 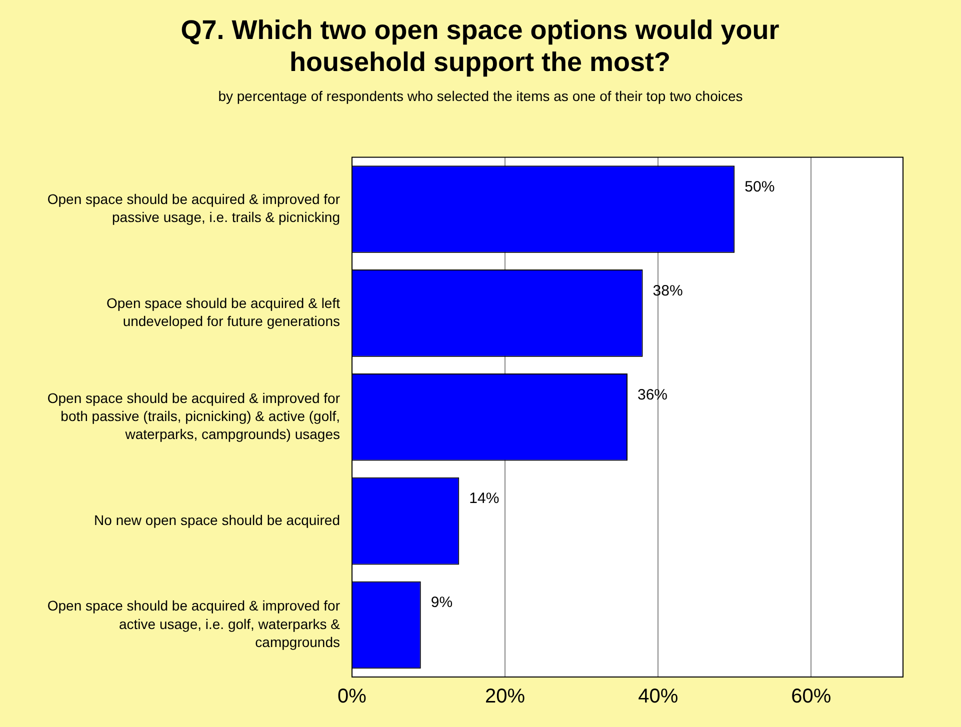 I want to click on y-tick-label: Open space should be acquired & left undeveloped for future generations, so click(x=223, y=312).